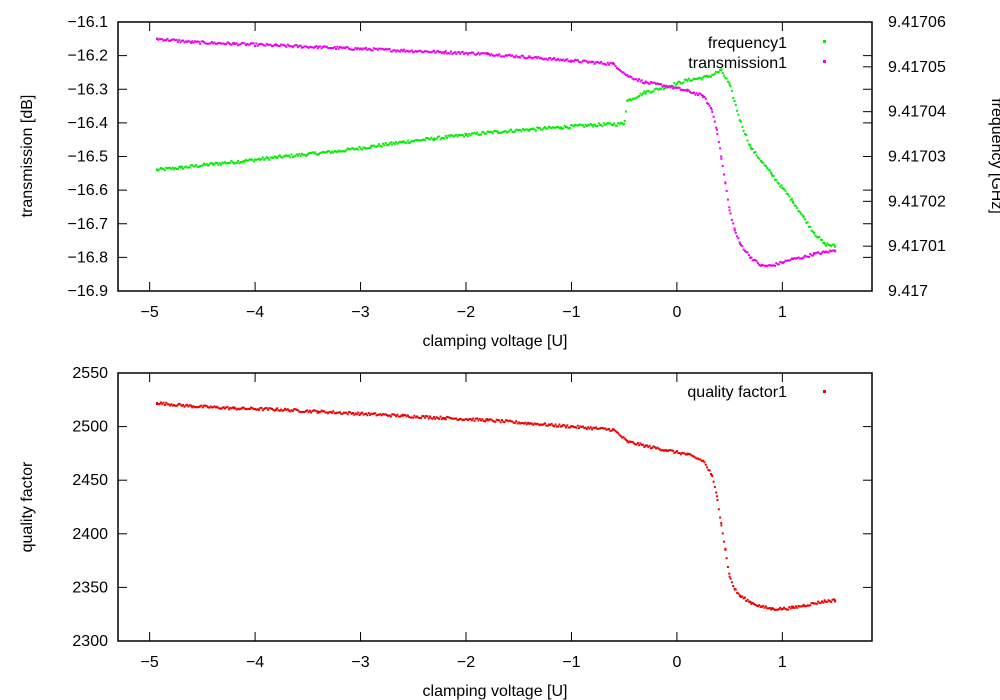 The width and height of the screenshot is (1000, 700). Describe the element at coordinates (255, 662) in the screenshot. I see `bottom-x-tick-label: −4` at that location.